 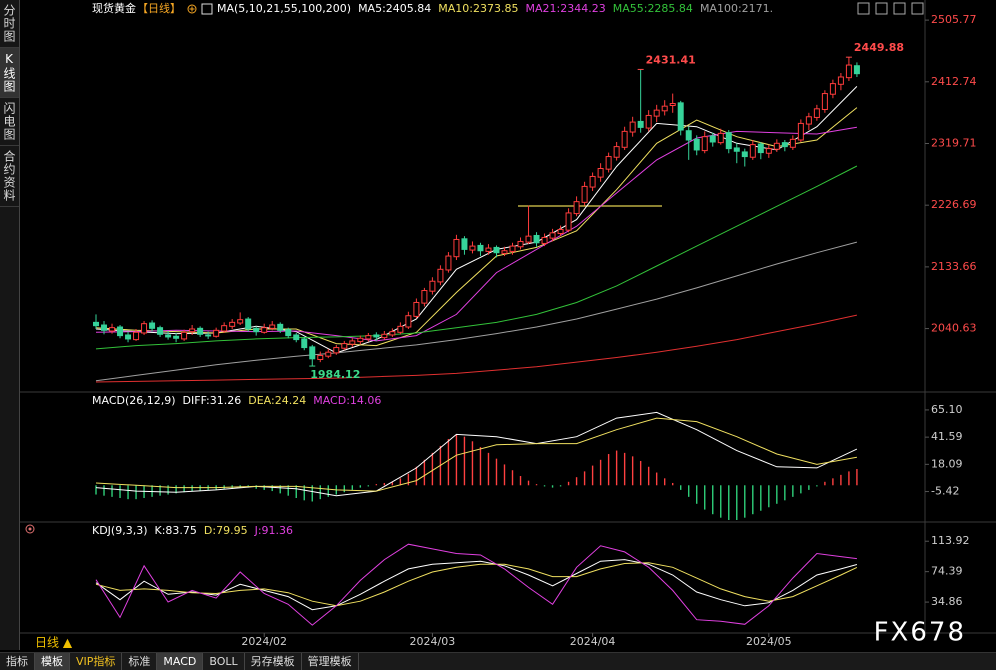 I want to click on sidebar-tab: 闪电图, so click(x=9, y=122).